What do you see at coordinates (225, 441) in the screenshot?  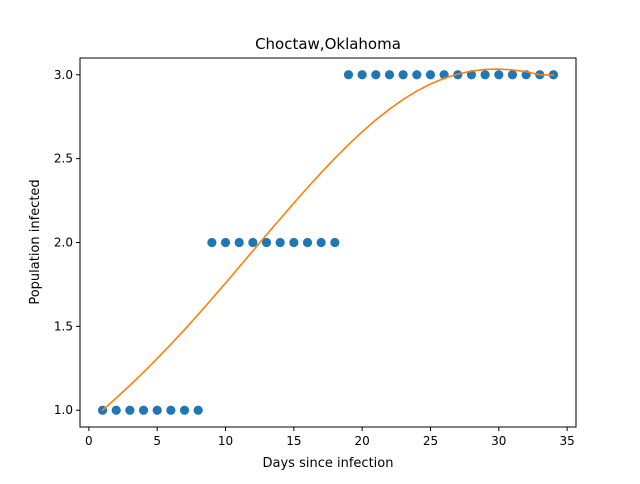 I see `x-tick-label: 10` at bounding box center [225, 441].